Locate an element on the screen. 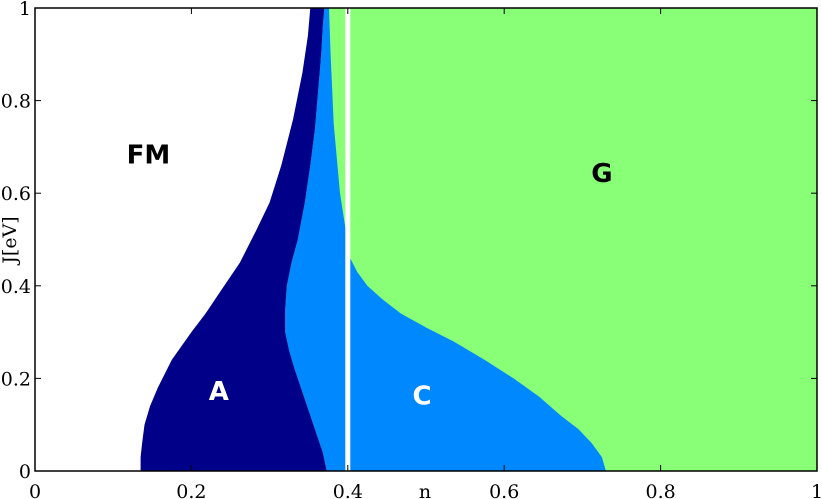 This screenshot has height=499, width=822. y-tick-label: 0.8 is located at coordinates (16, 102).